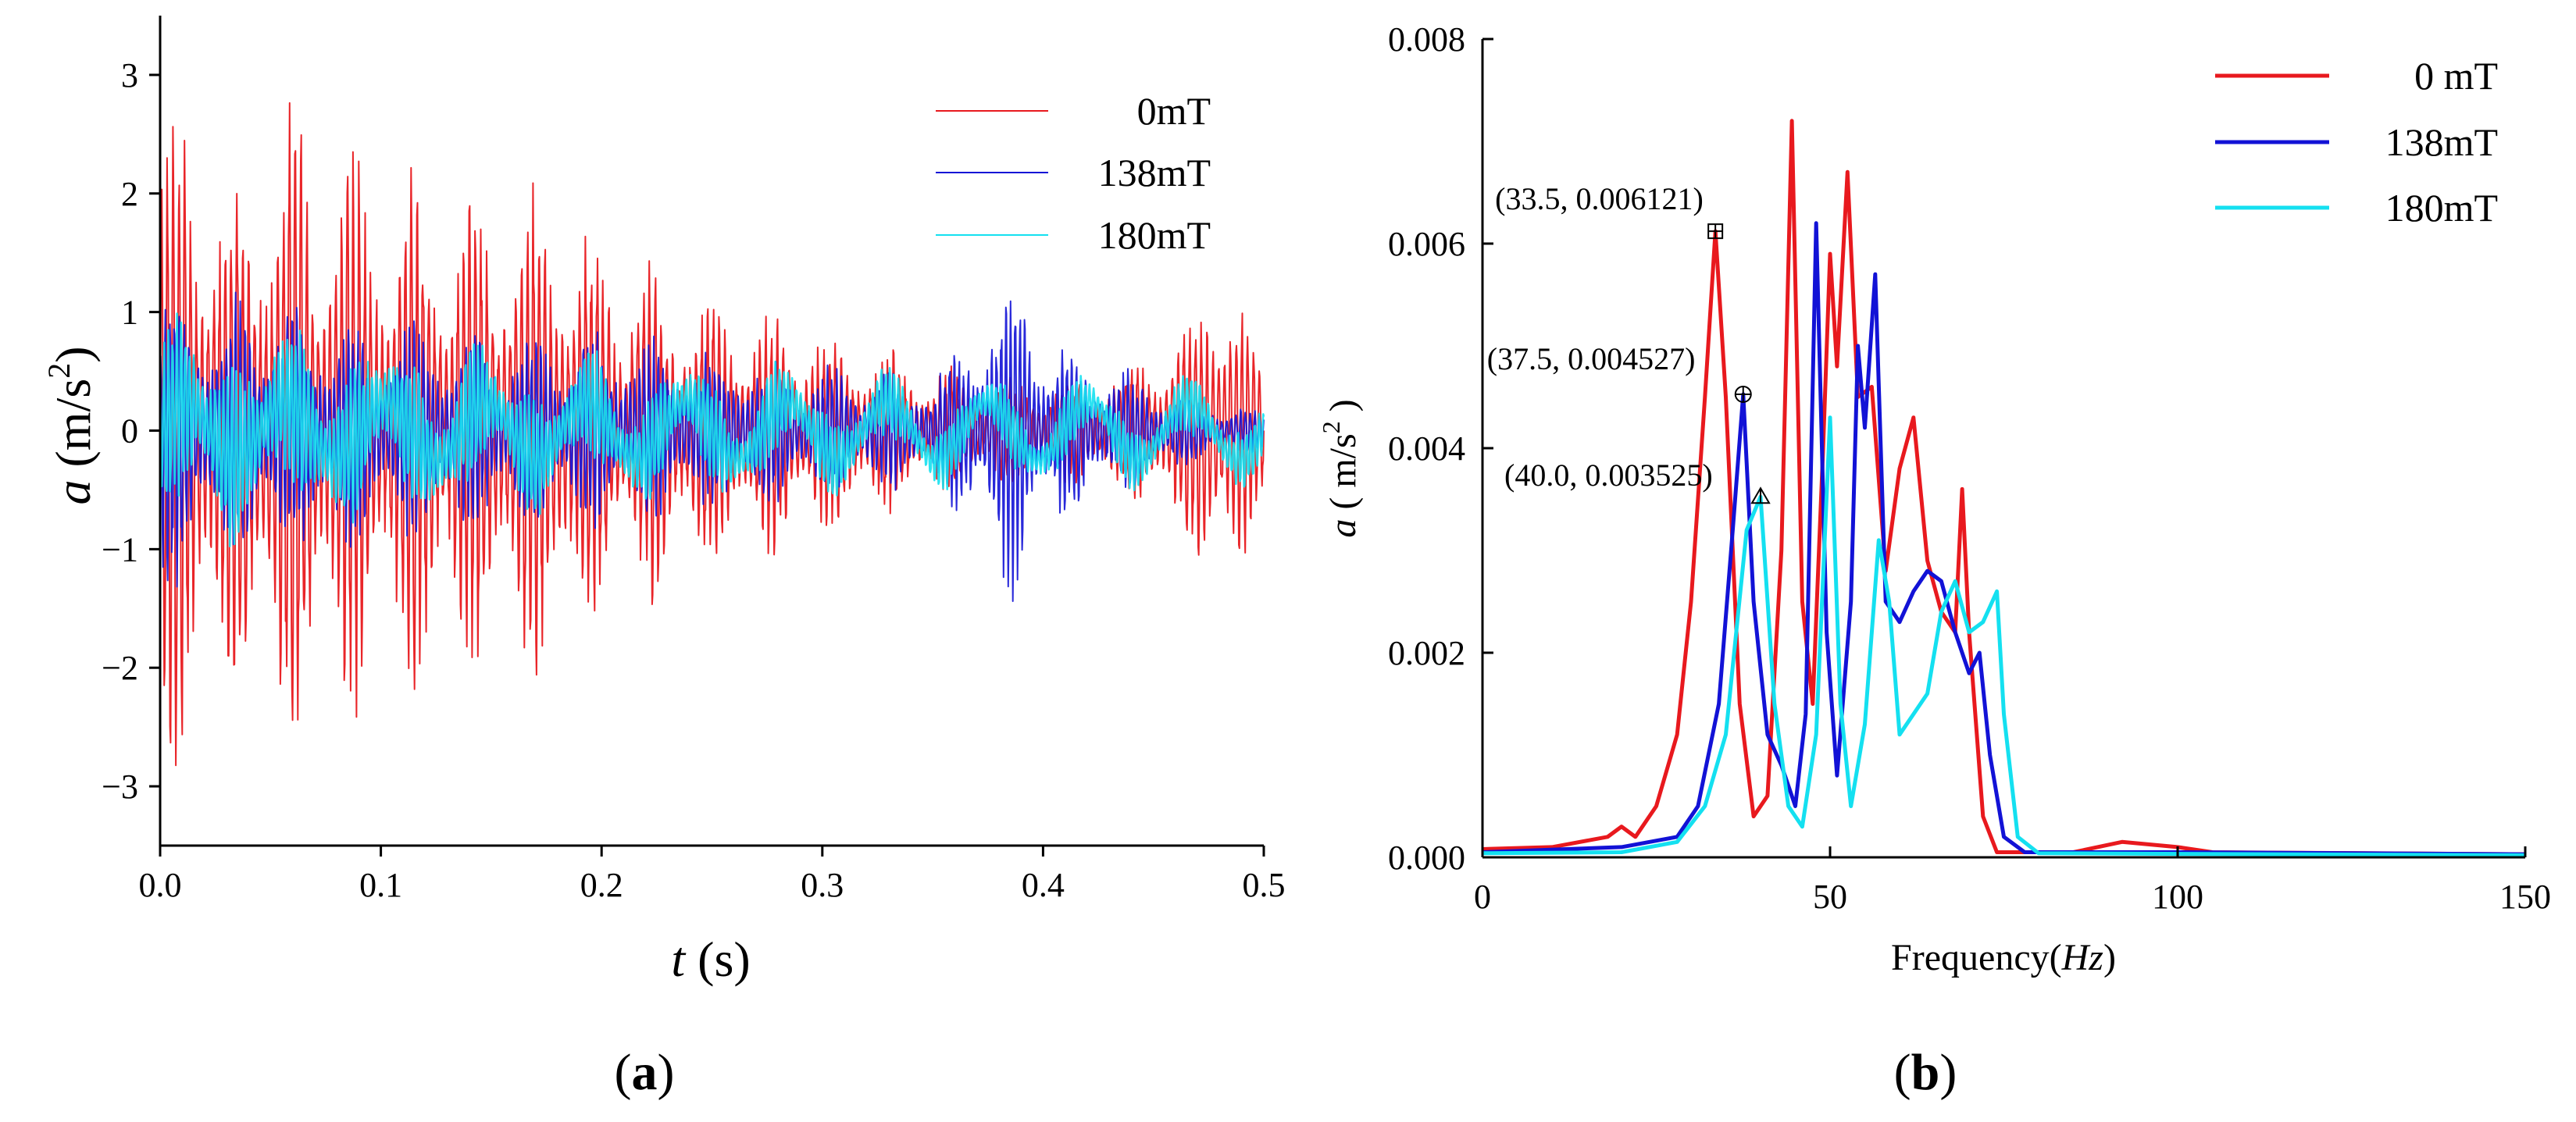 The width and height of the screenshot is (2576, 1122). What do you see at coordinates (73, 429) in the screenshot?
I see `panel-a-y-unit: (m/s` at bounding box center [73, 429].